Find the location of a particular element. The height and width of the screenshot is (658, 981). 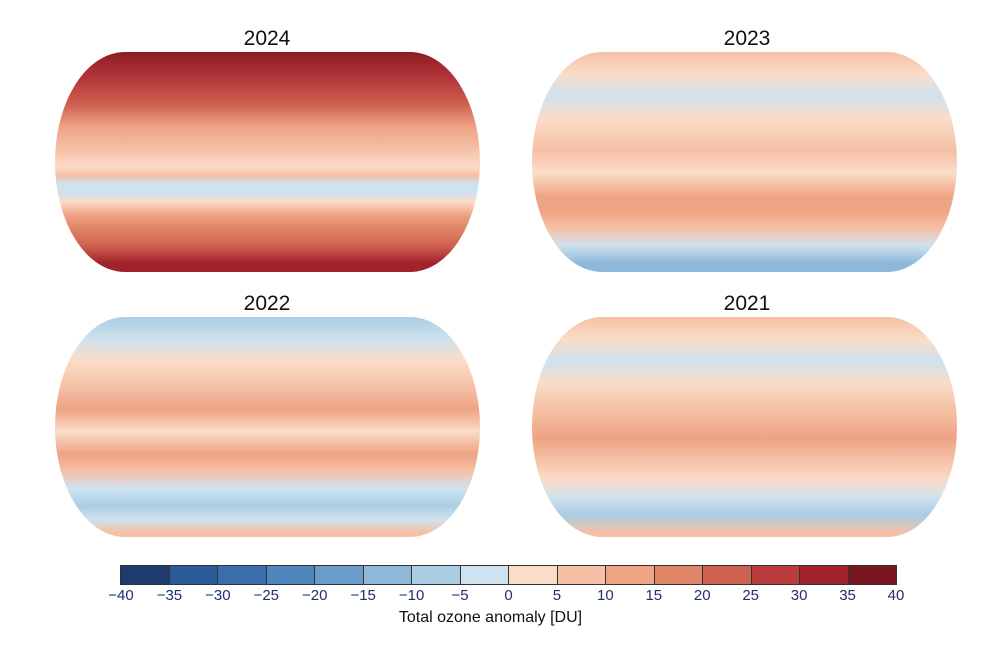

map-2021 is located at coordinates (744, 427).